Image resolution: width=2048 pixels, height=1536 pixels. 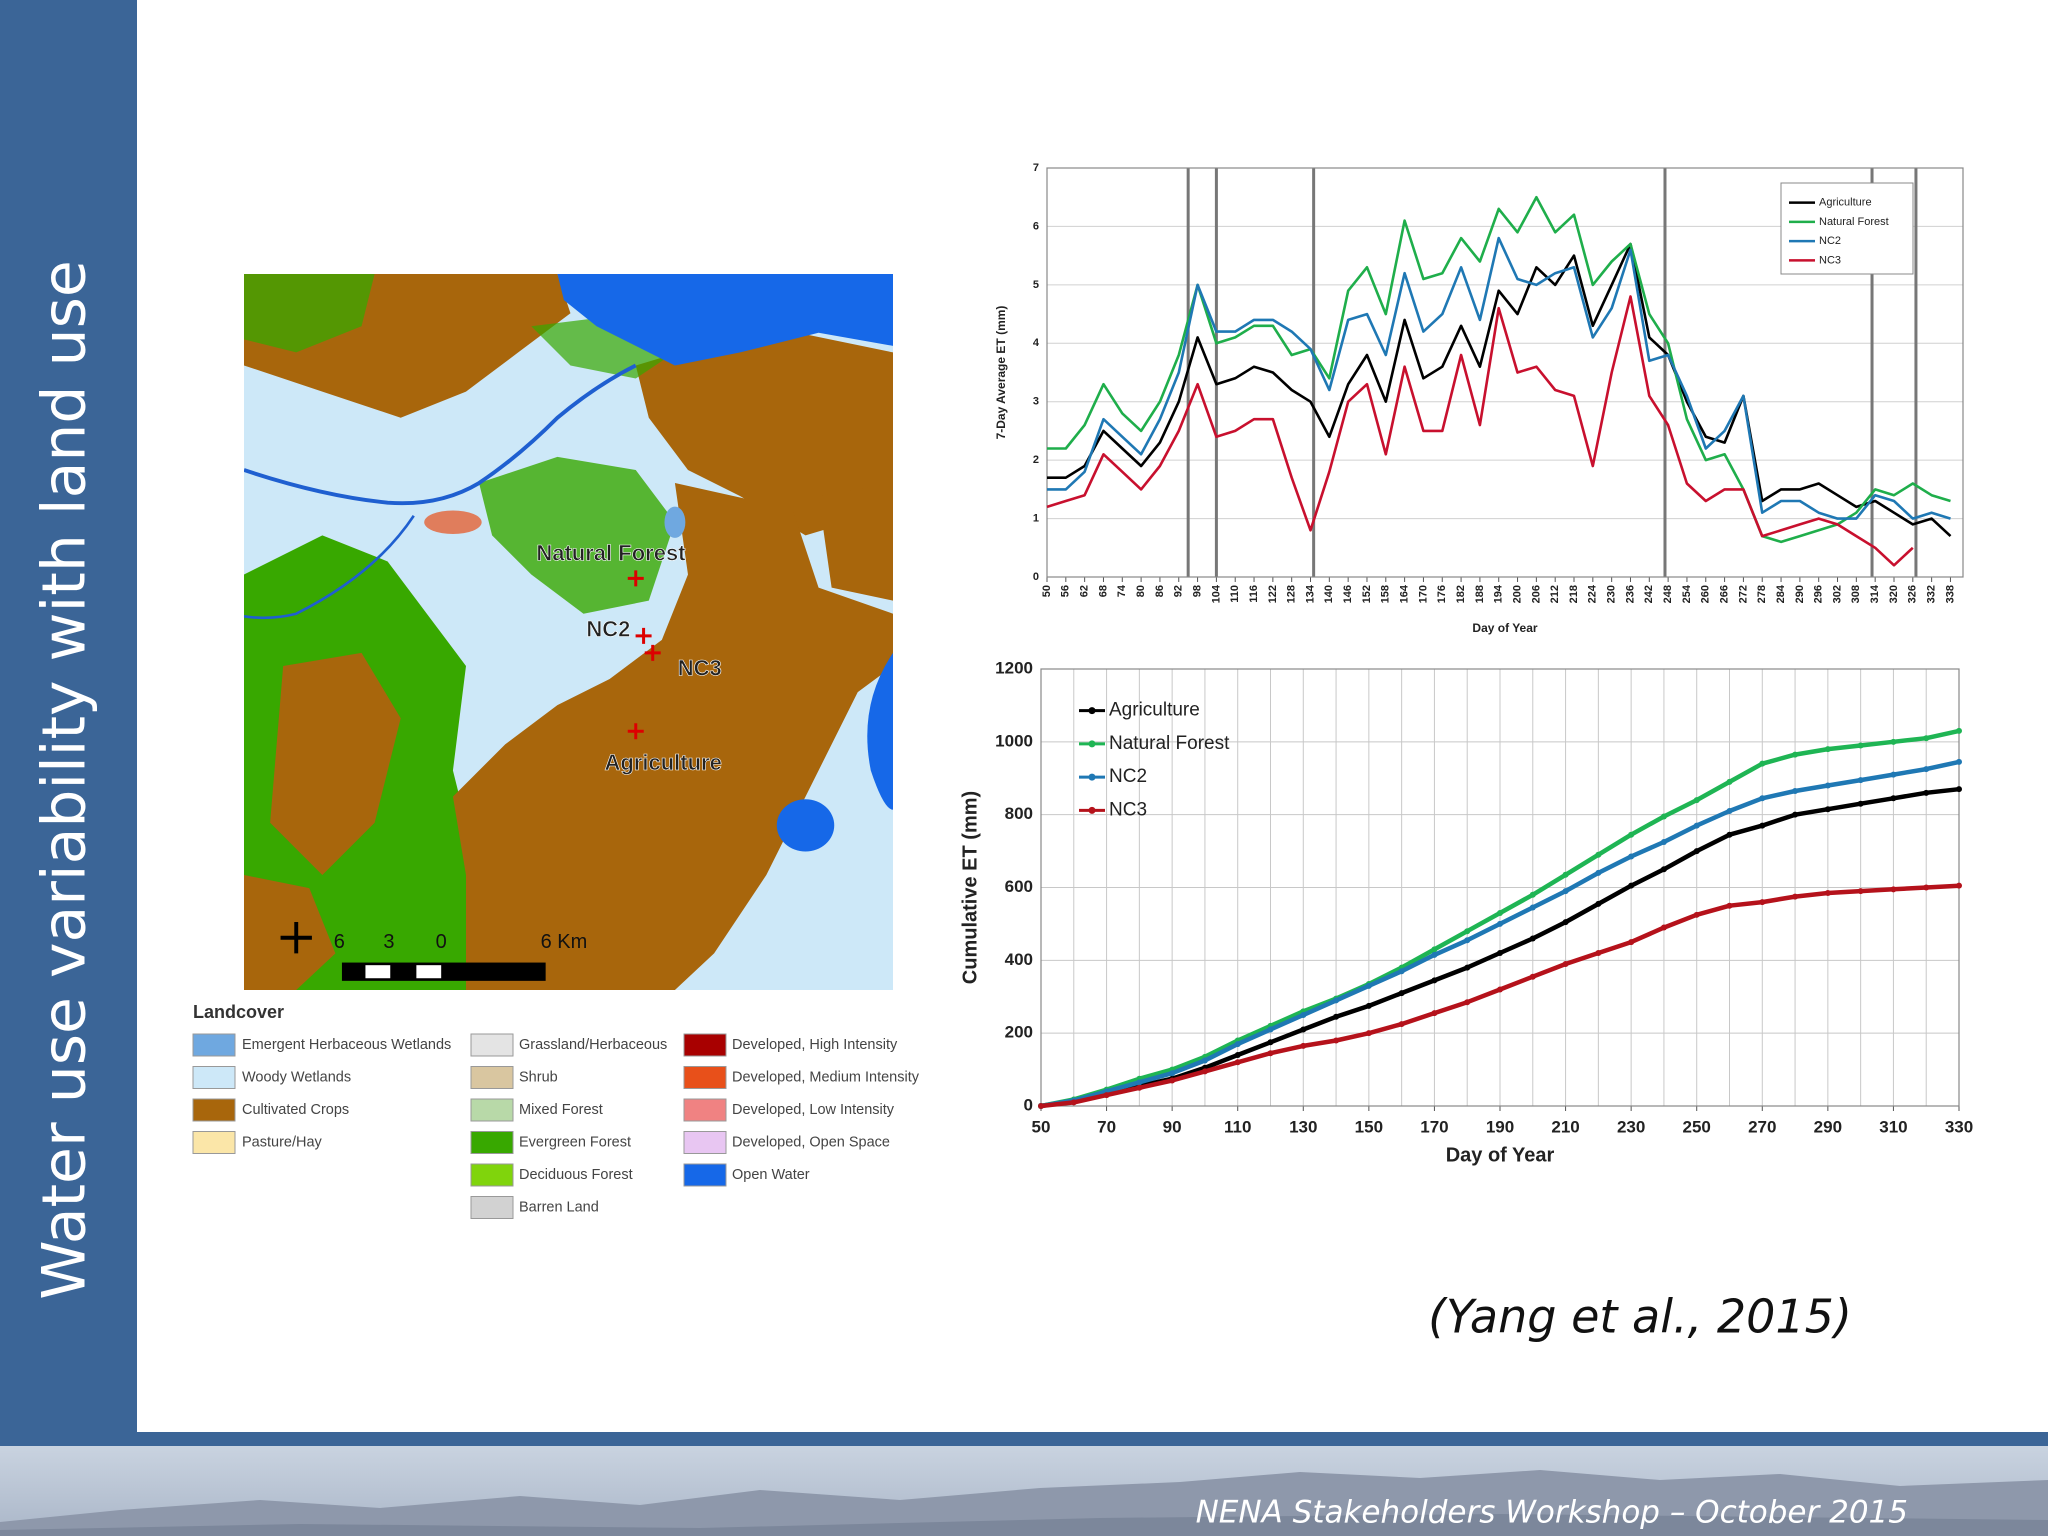 I want to click on map-town, so click(x=453, y=522).